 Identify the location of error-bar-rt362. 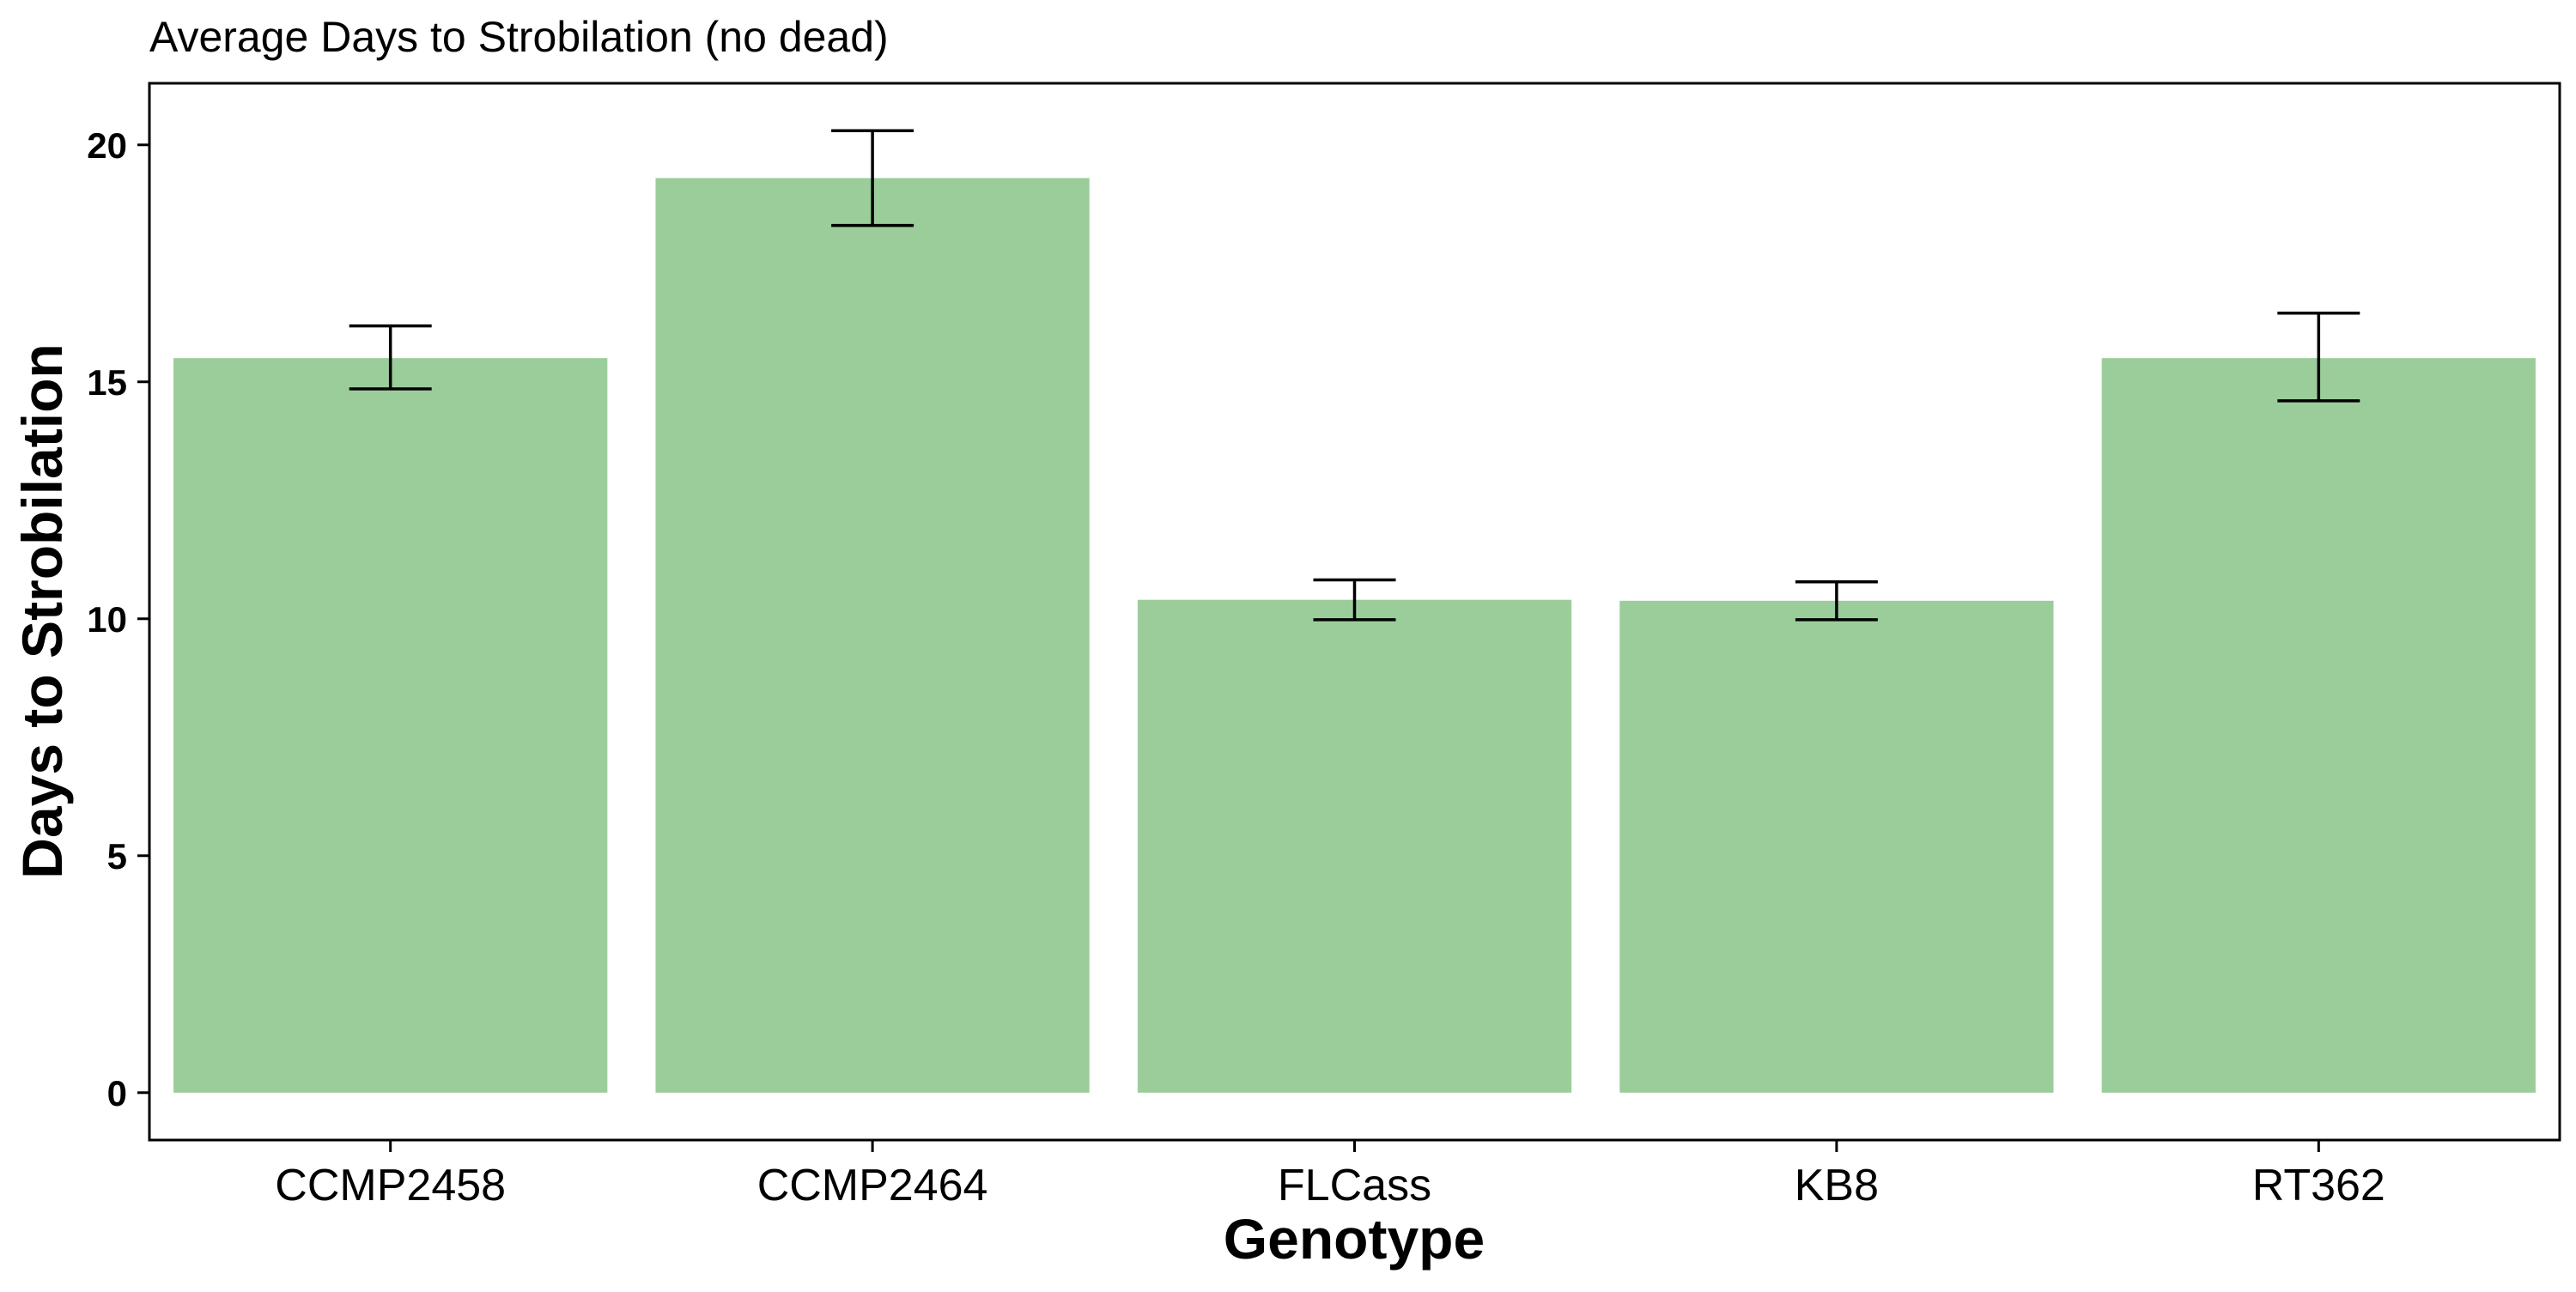
(2318, 357).